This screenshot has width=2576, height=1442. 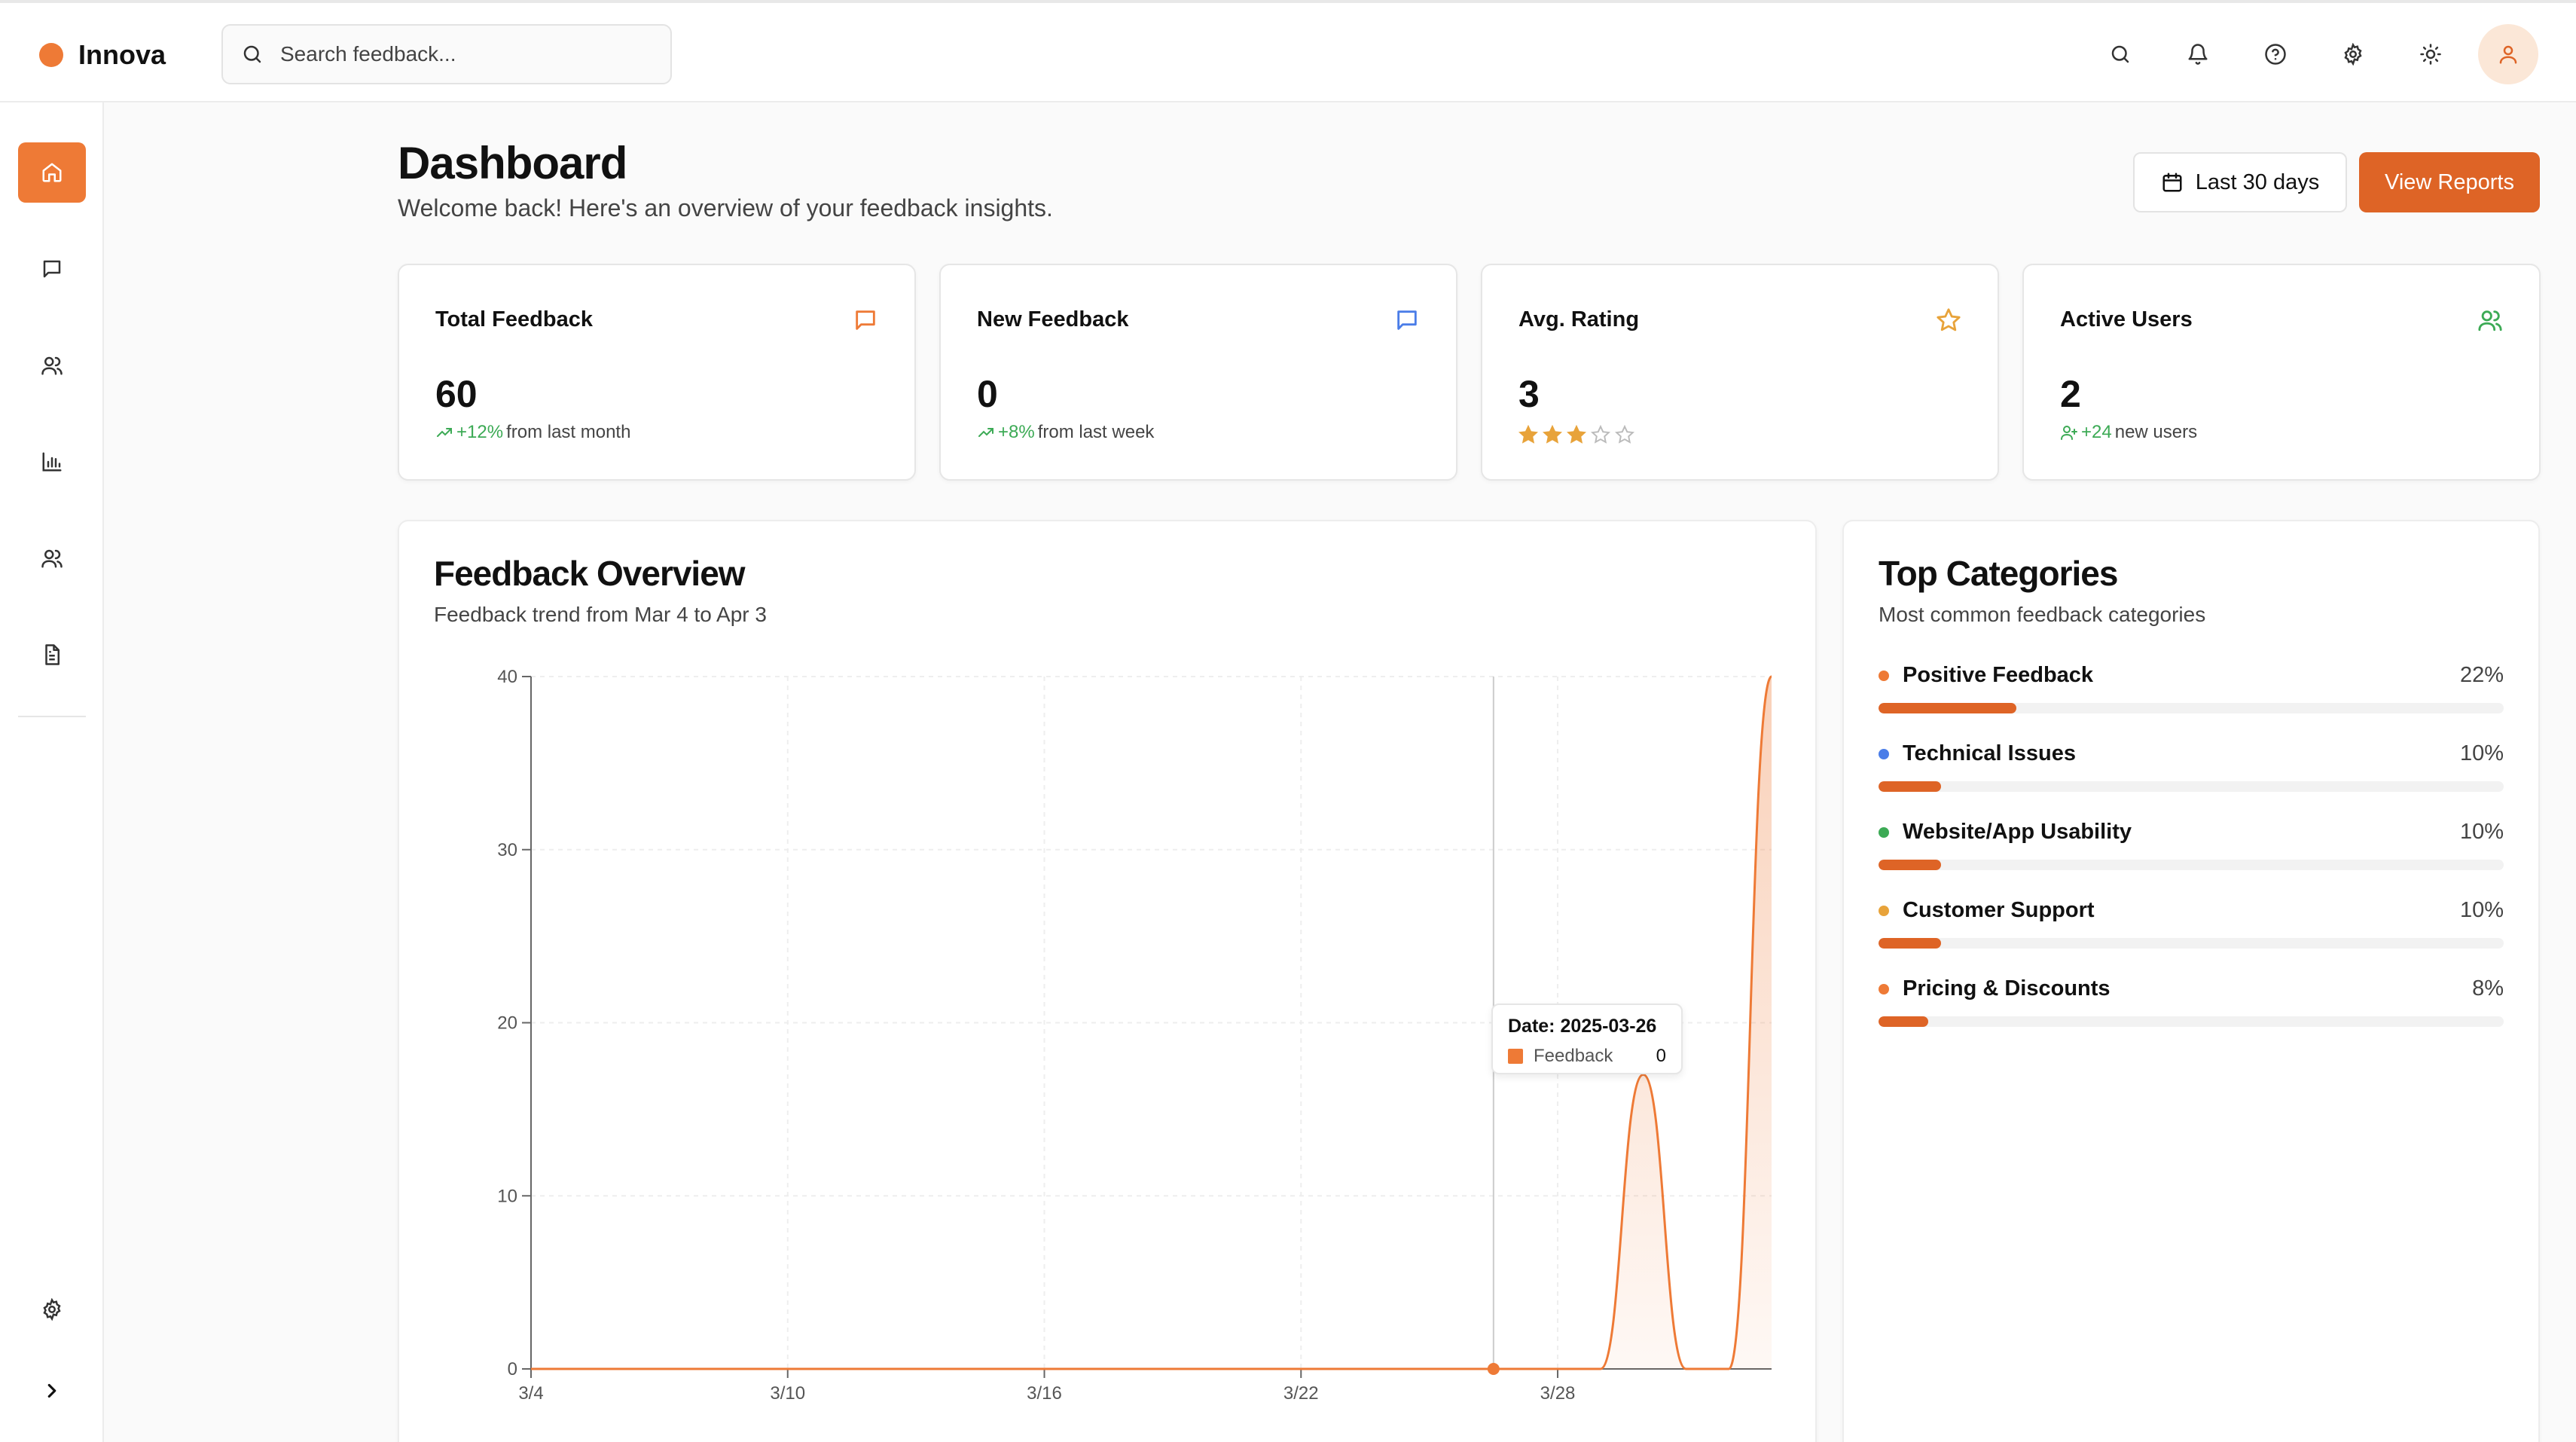 What do you see at coordinates (601, 614) in the screenshot?
I see `panel-subtitle: Feedback trend from Mar 4 to Apr 3` at bounding box center [601, 614].